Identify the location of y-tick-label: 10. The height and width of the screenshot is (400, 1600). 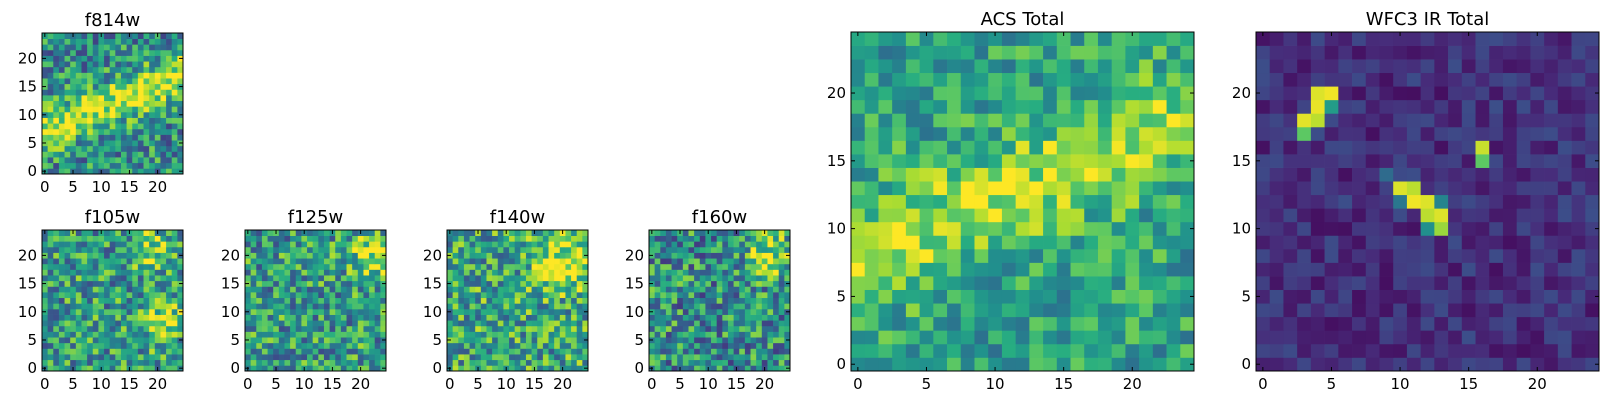
(432, 312).